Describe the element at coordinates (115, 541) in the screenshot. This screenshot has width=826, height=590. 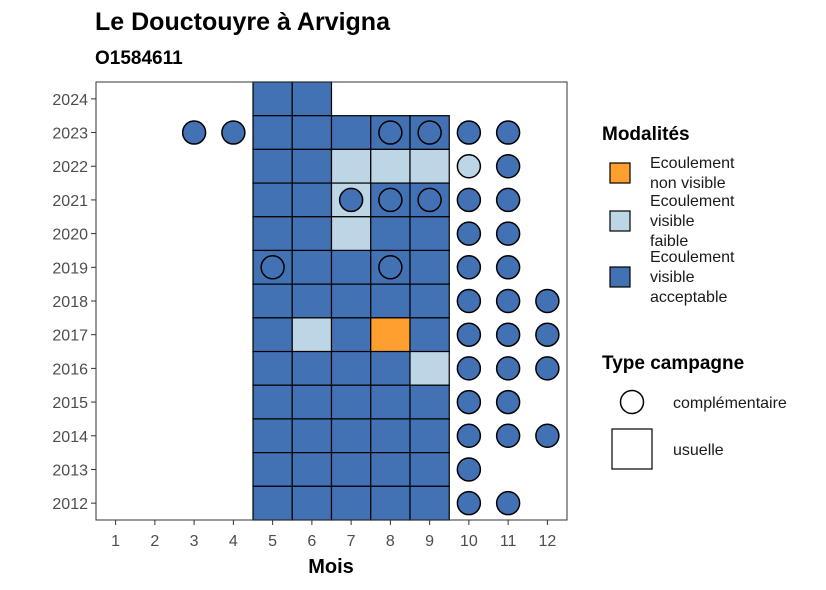
I see `x-tick-label-1: 1` at that location.